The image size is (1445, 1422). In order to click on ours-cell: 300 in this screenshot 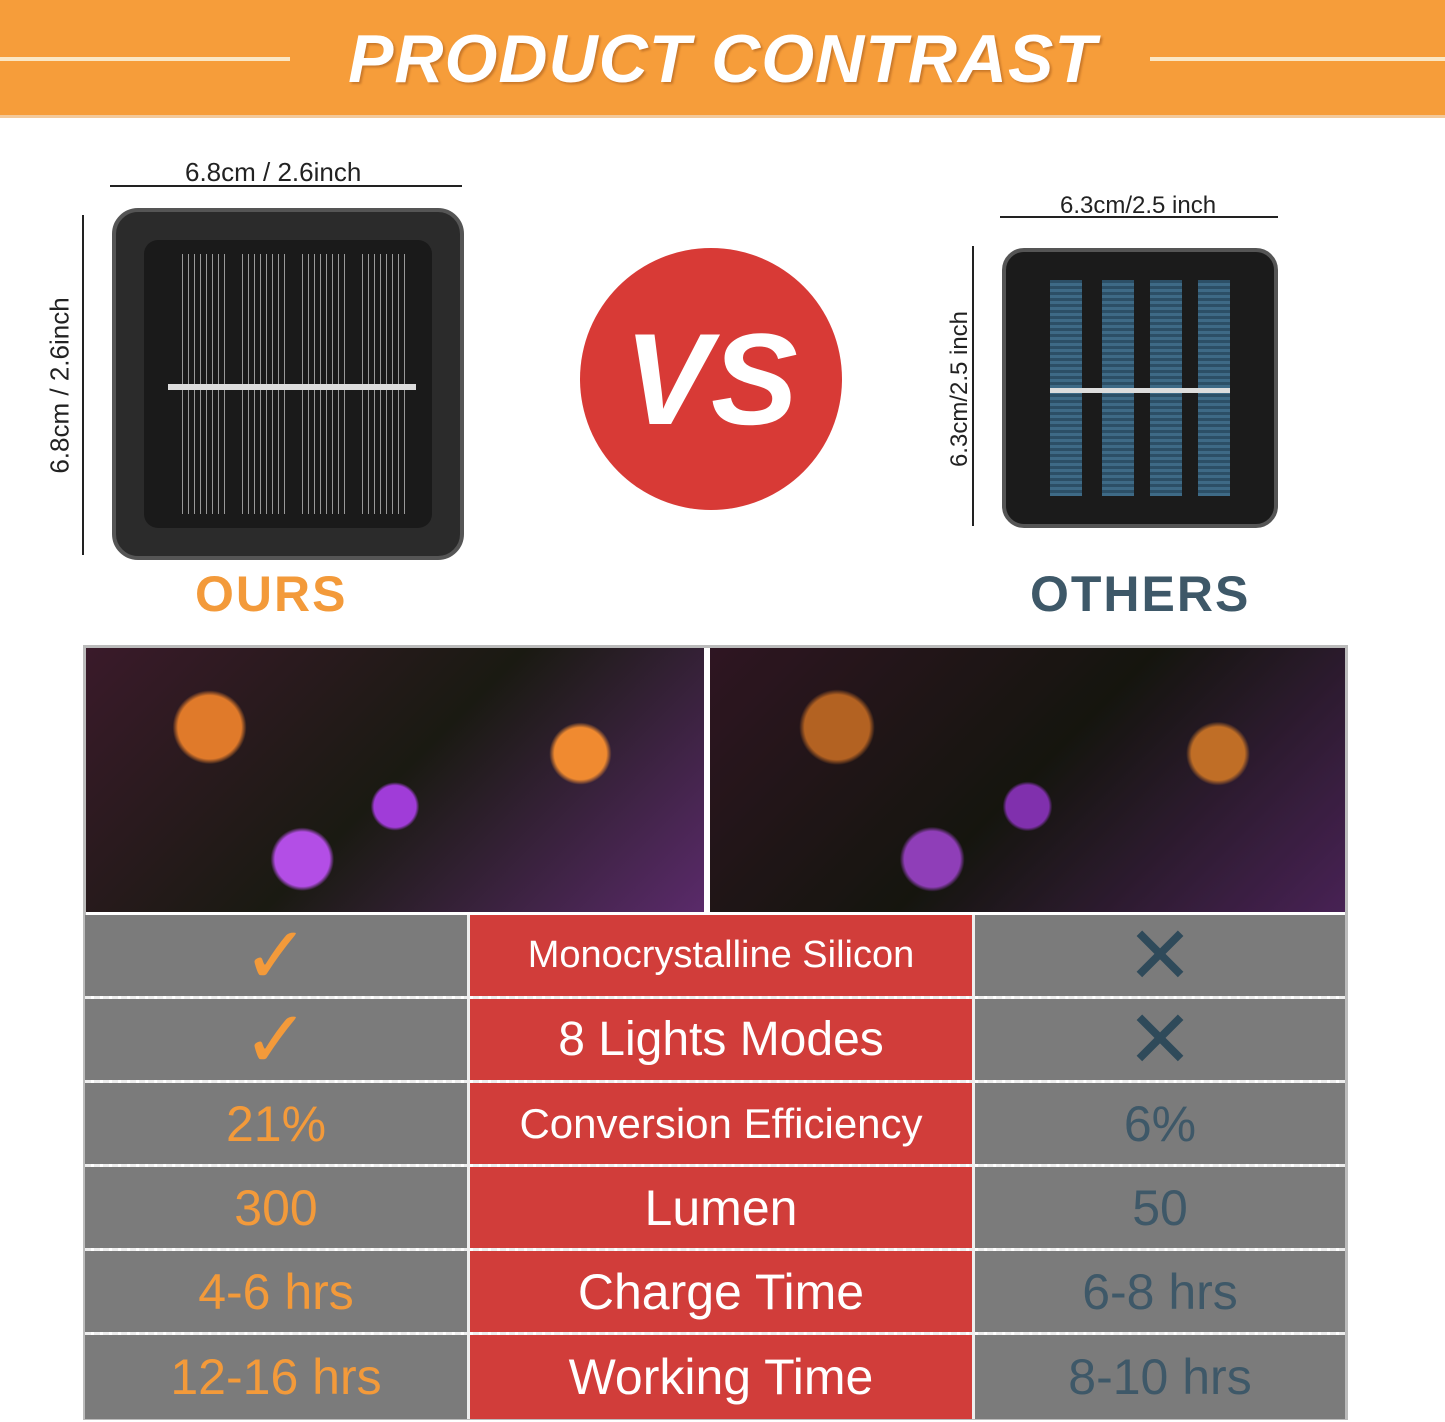, I will do `click(277, 1207)`.